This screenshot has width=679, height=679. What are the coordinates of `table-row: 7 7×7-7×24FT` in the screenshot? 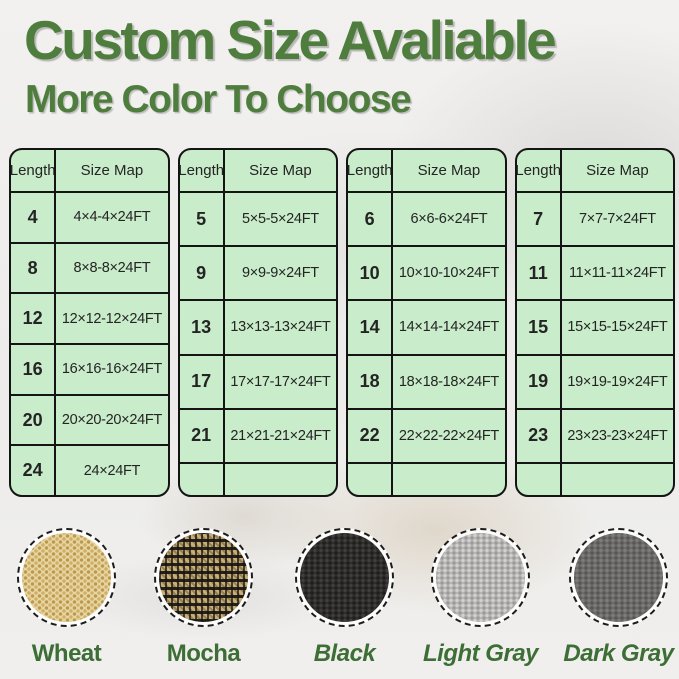 It's located at (594, 220).